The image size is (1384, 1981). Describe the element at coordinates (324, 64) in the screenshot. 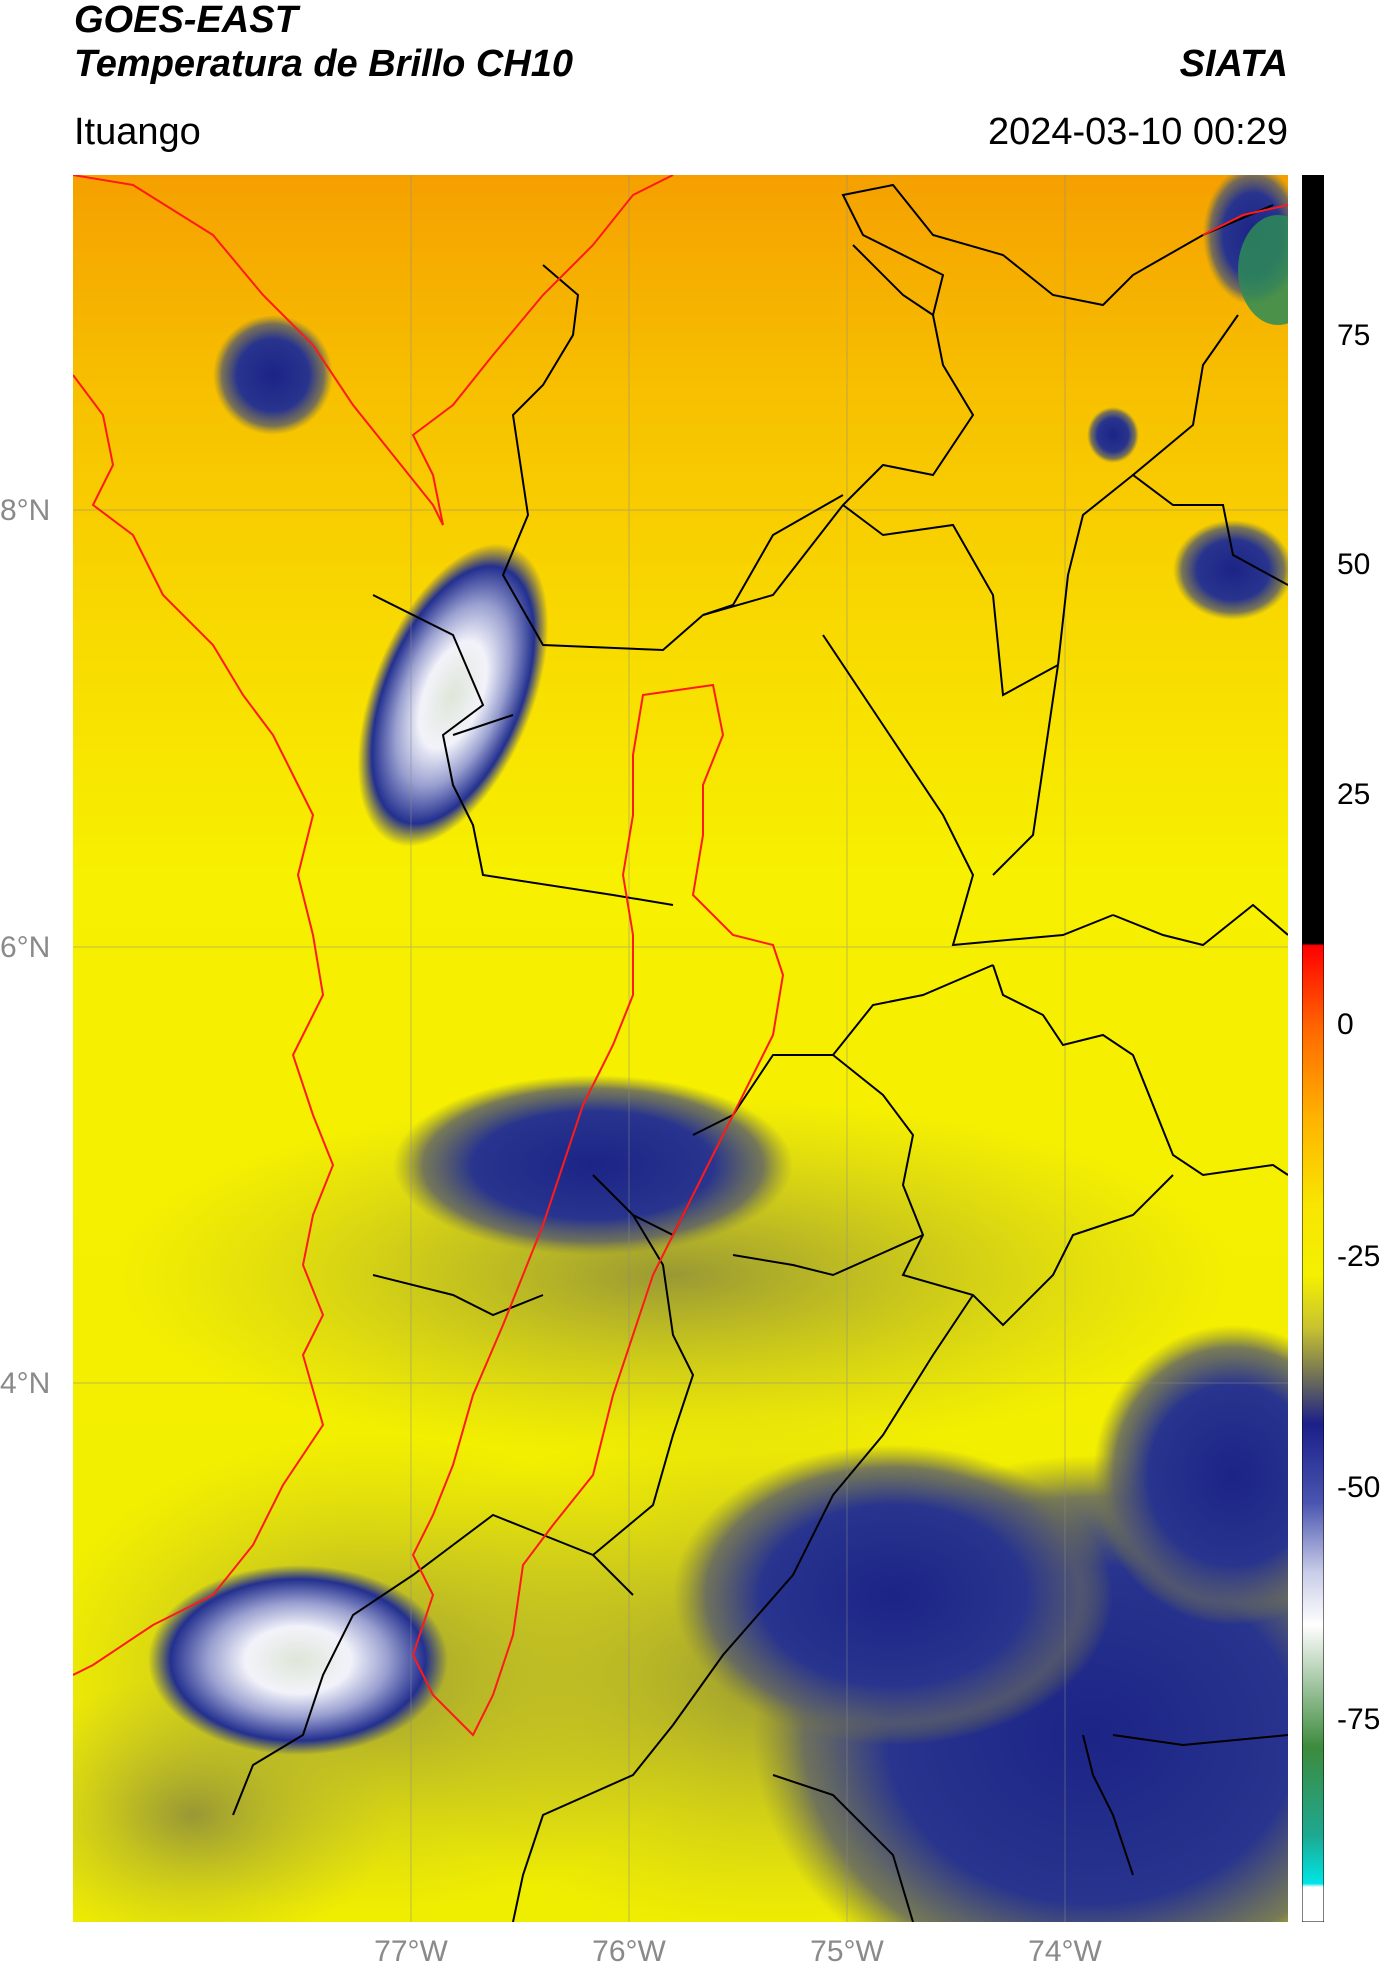

I see `title-product: Temperatura de Brillo CH10` at that location.